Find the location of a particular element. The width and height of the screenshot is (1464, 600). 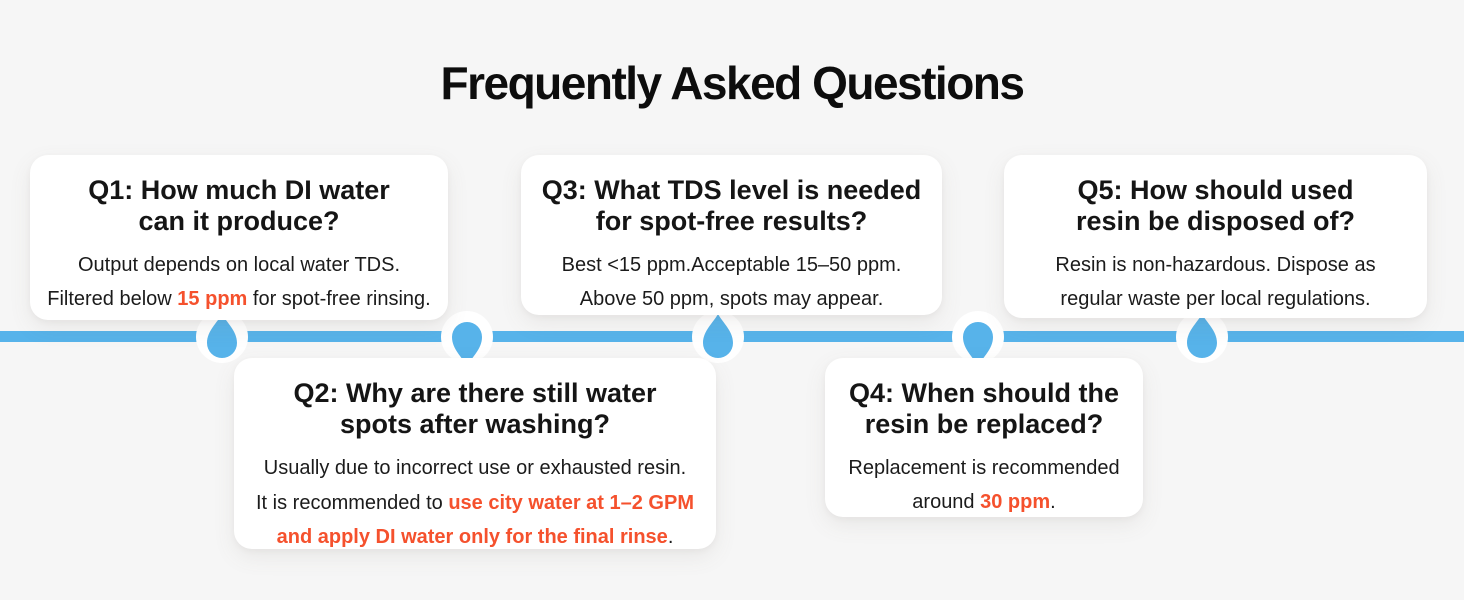

timeline-connector-q3 is located at coordinates (718, 337).